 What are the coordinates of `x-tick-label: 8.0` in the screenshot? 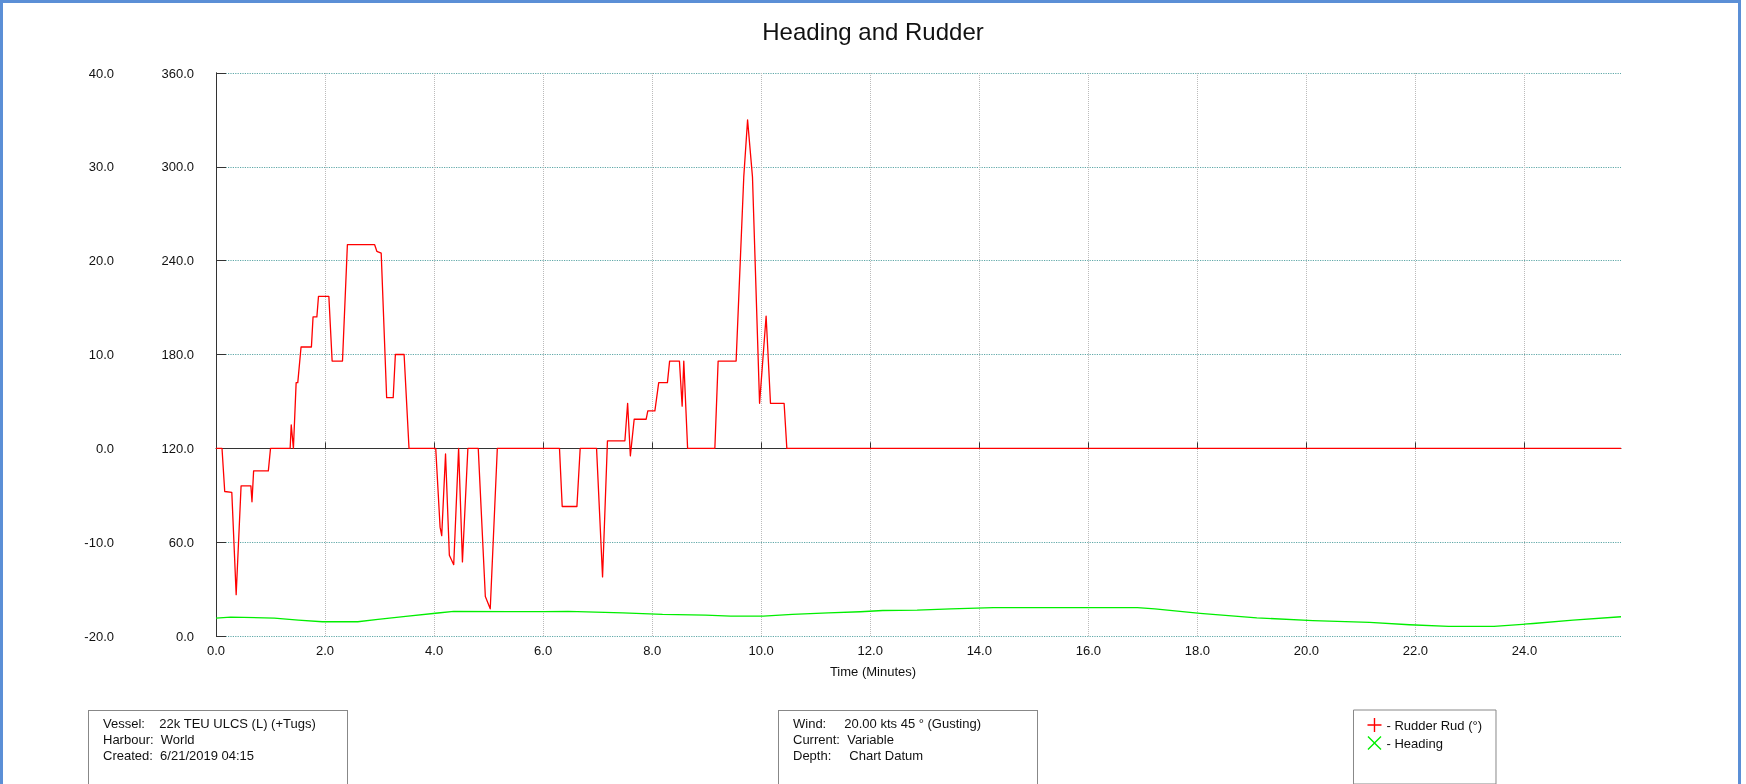 It's located at (652, 650).